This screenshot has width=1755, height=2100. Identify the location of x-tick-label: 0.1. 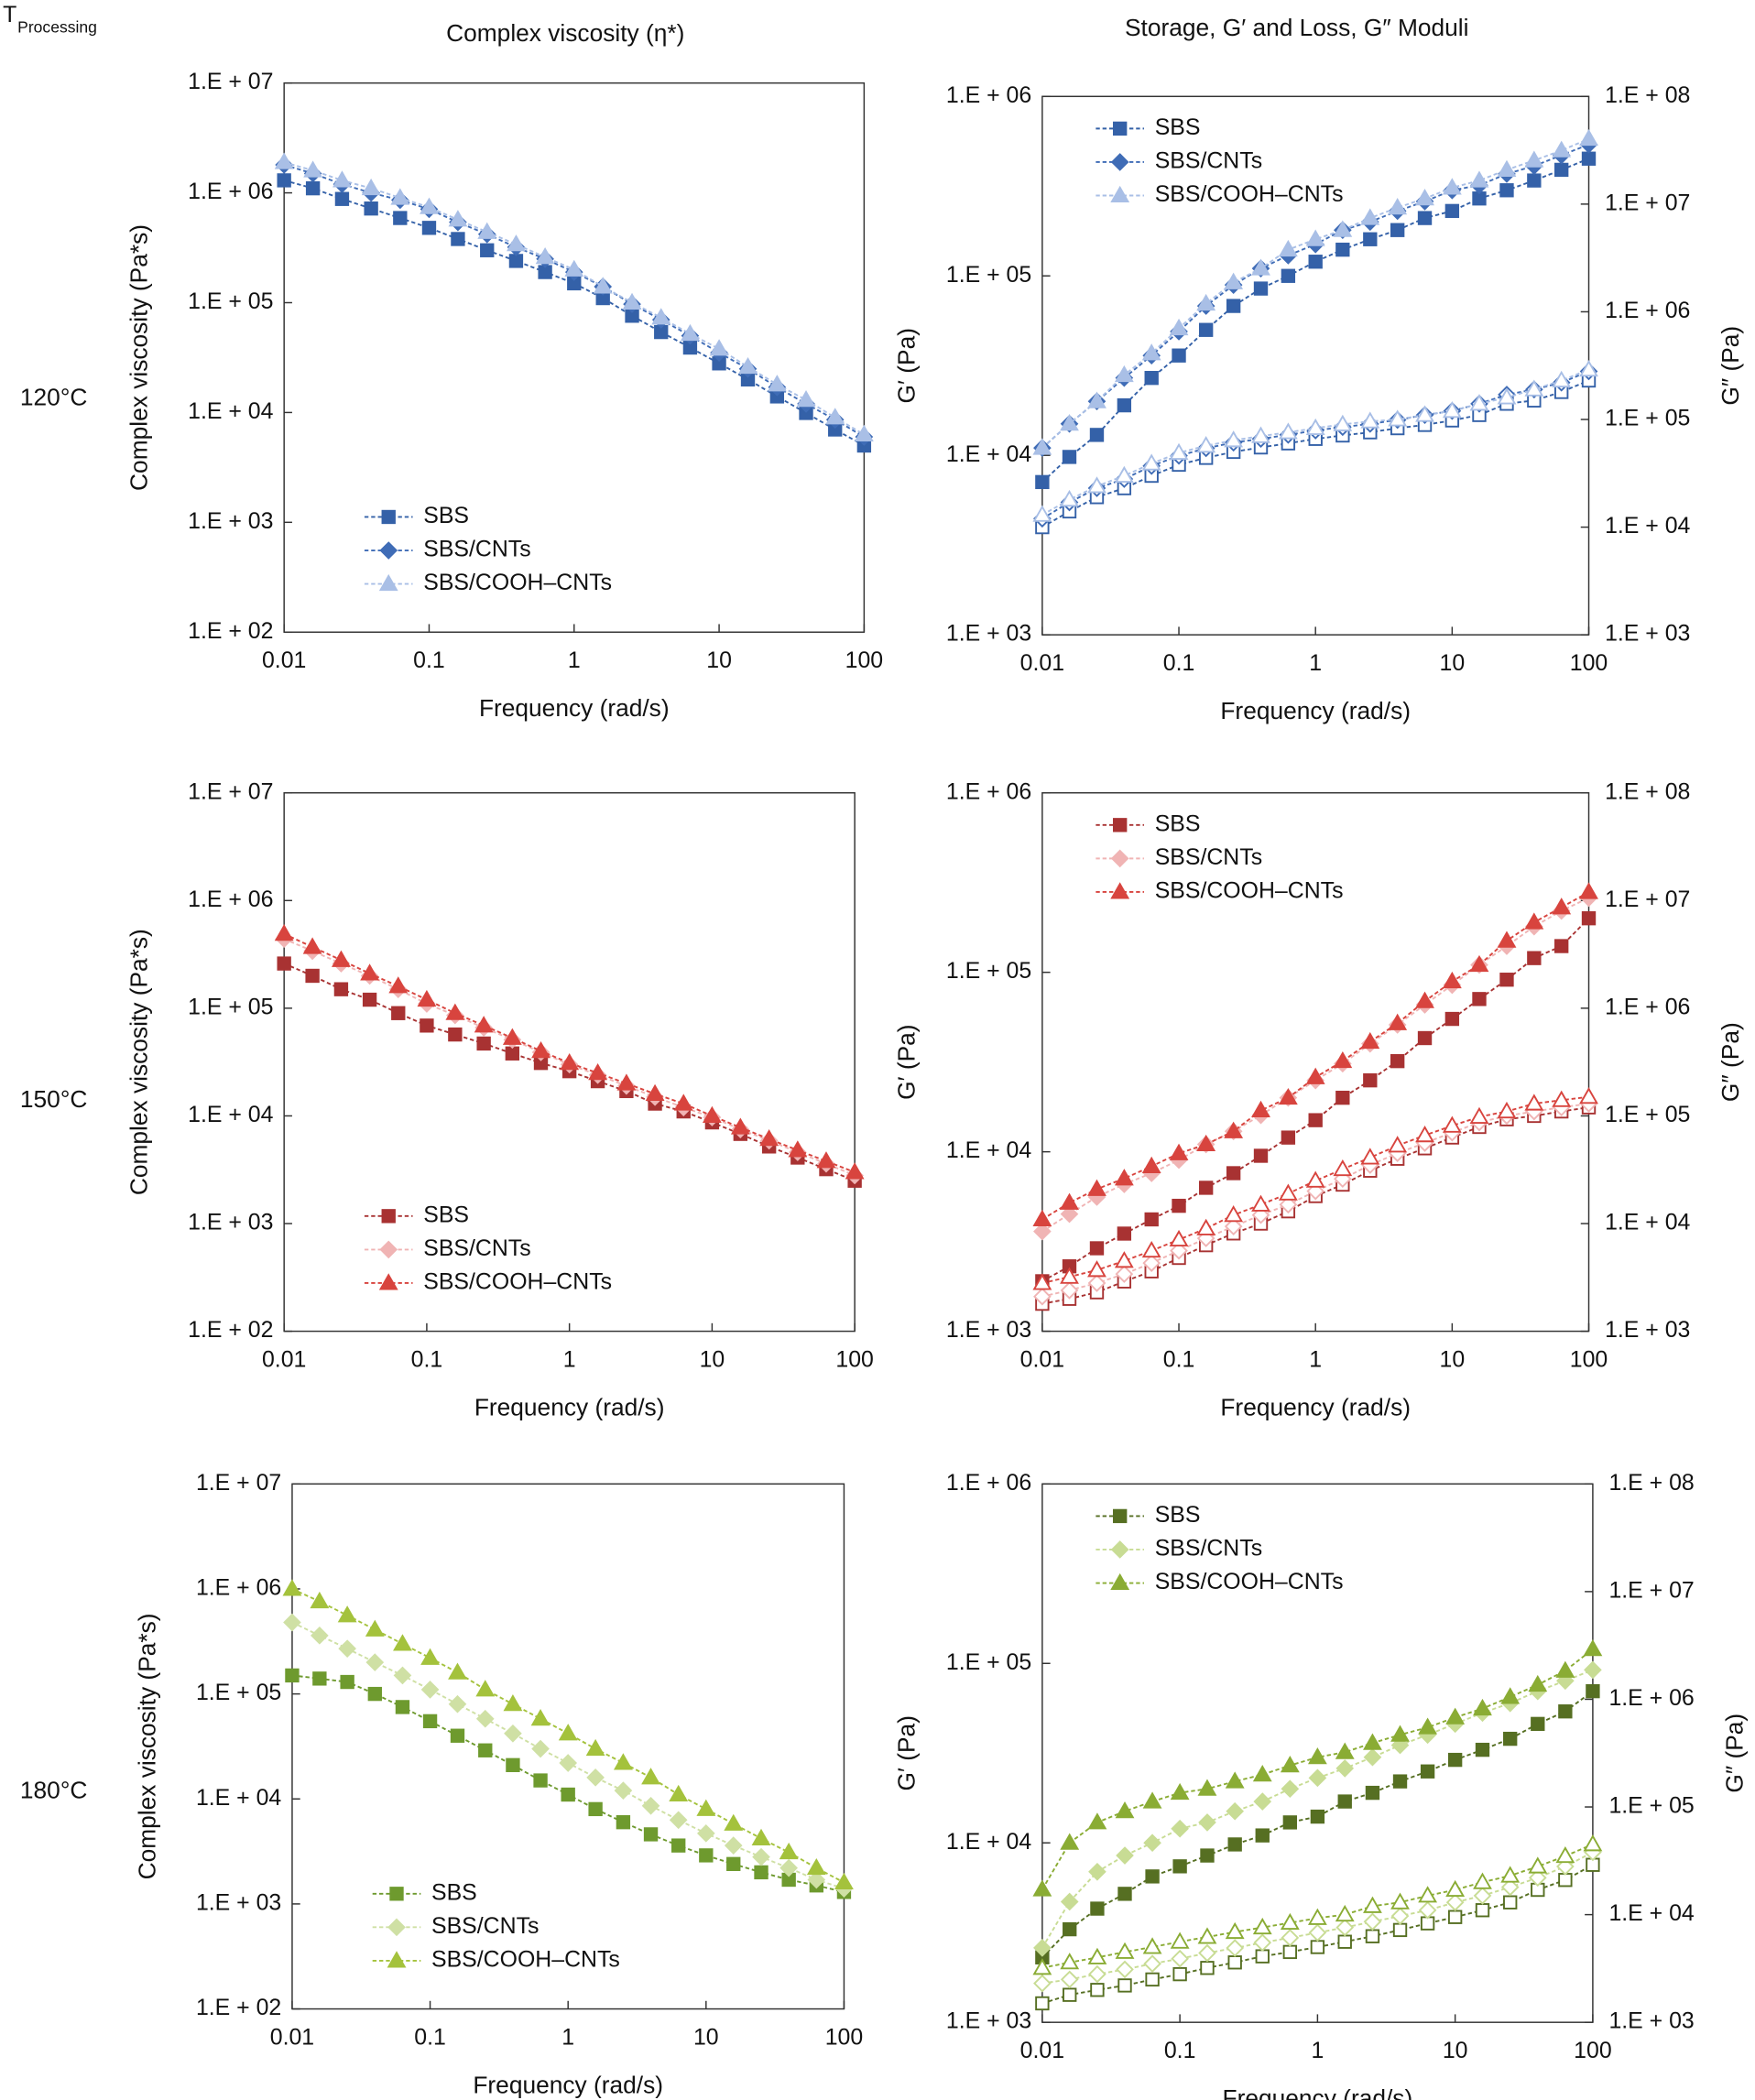
(1179, 663).